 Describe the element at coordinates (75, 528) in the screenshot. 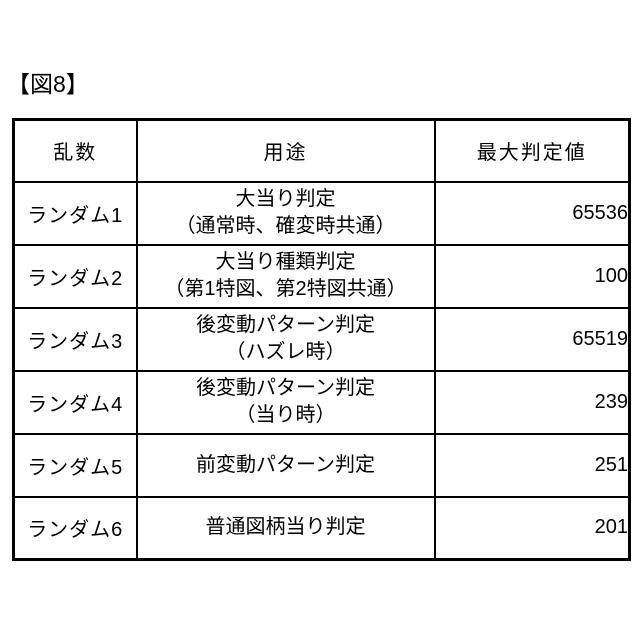

I see `random-name-cell: ランダム6` at that location.